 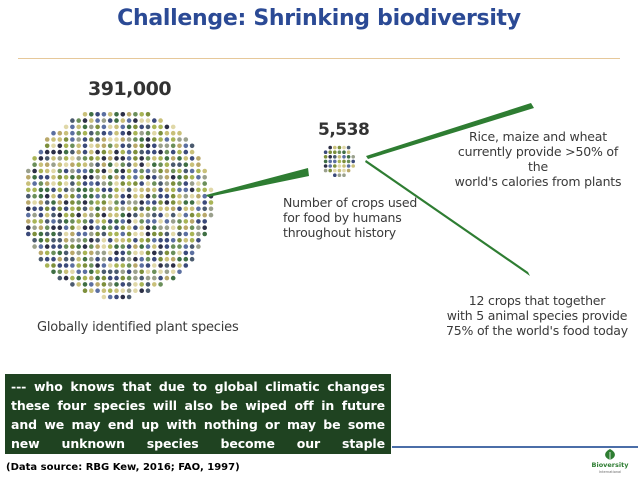 I want to click on logo-tagline: International, so click(x=610, y=472).